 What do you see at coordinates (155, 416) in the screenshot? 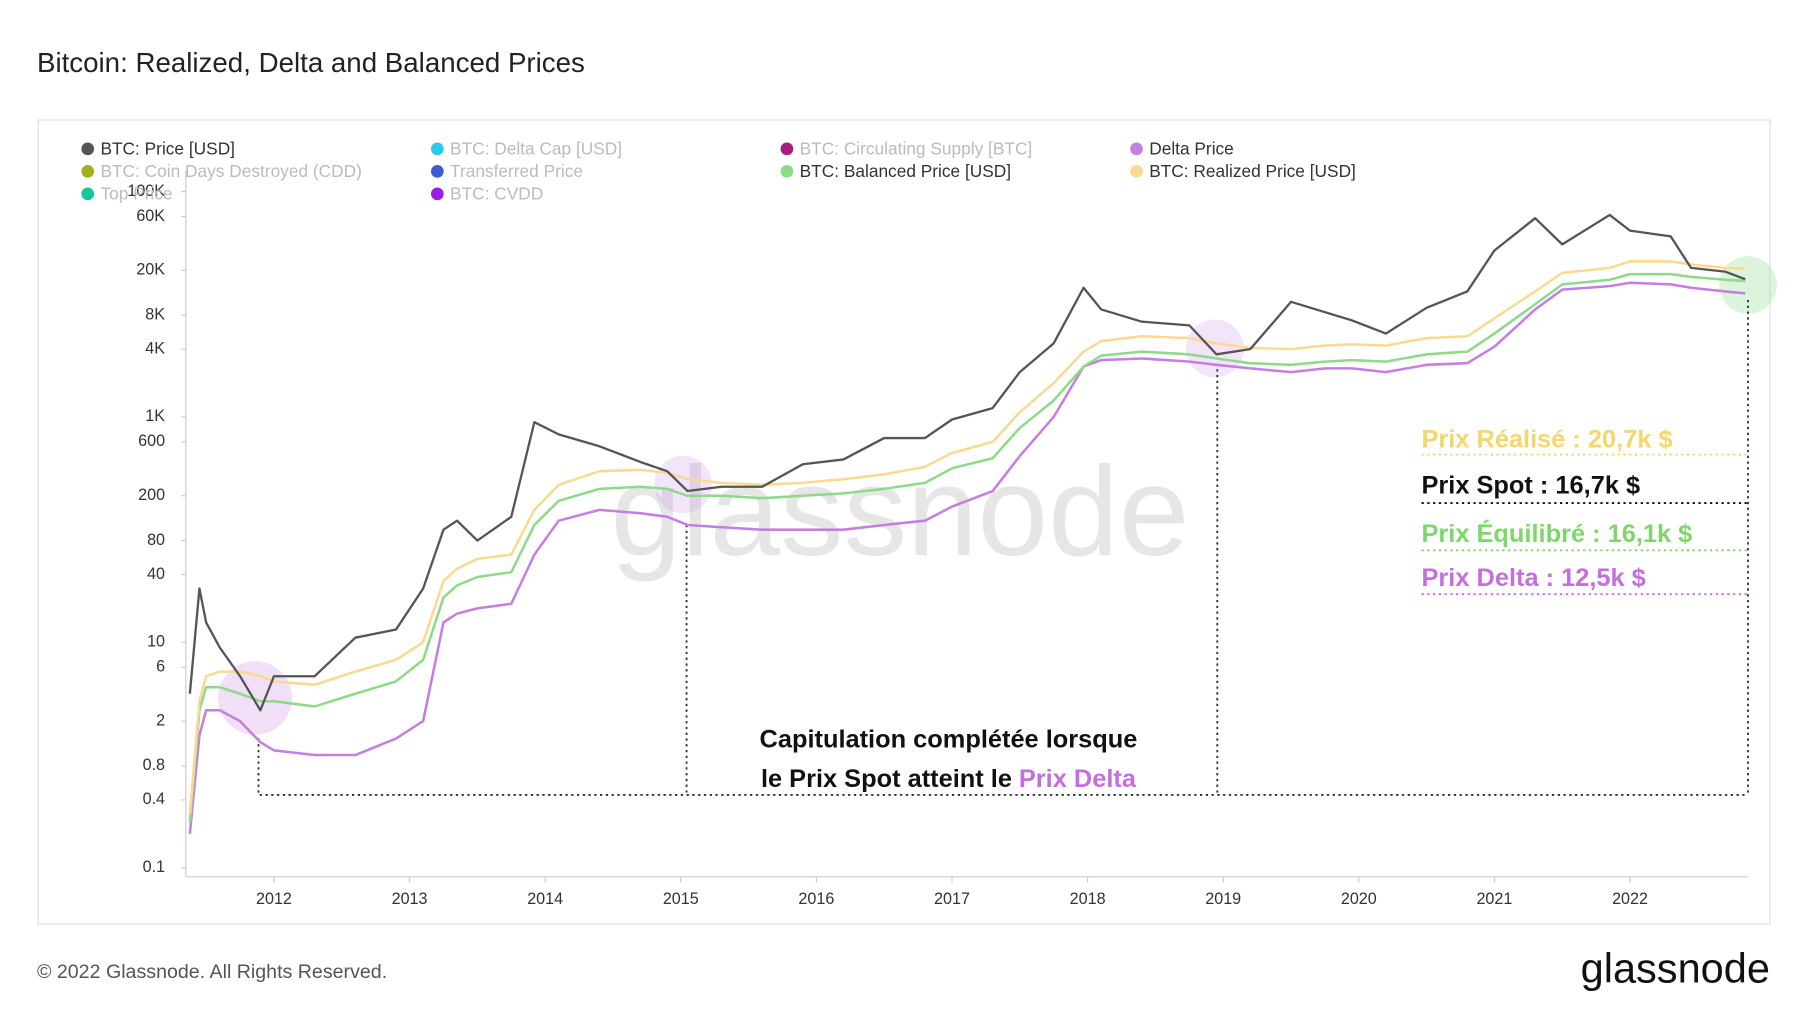
I see `y-tick-label: 1K` at bounding box center [155, 416].